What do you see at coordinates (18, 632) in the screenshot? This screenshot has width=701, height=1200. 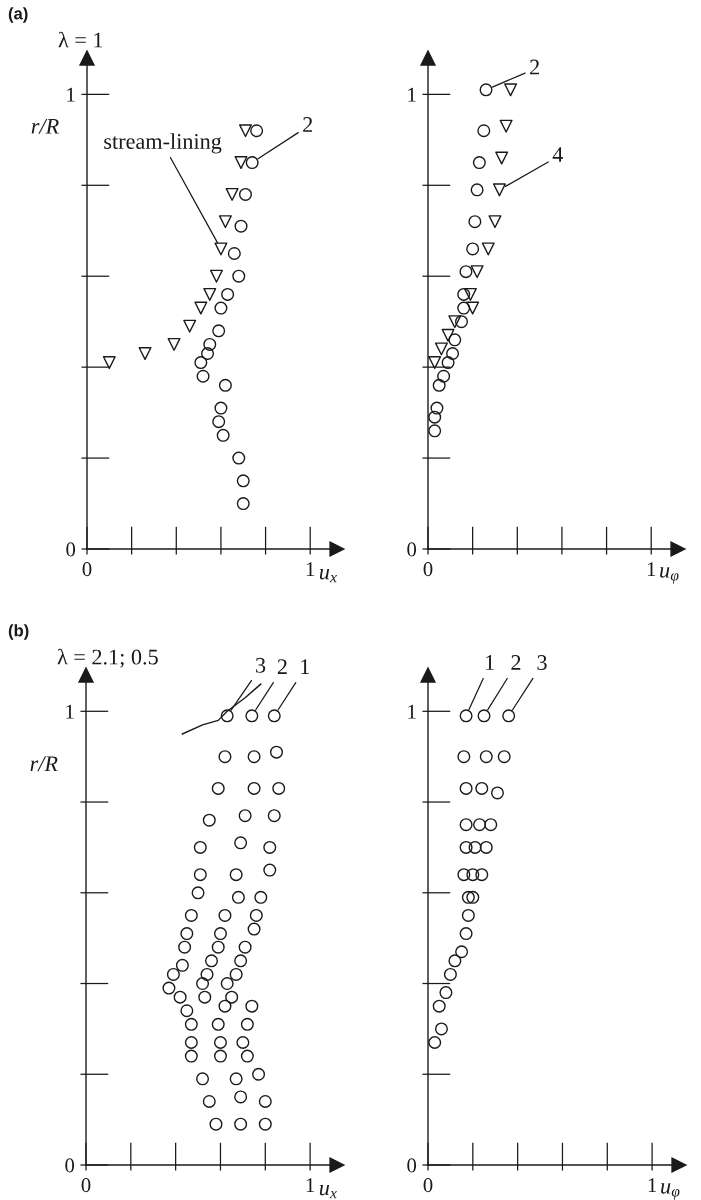 I see `chart-title: (b)` at bounding box center [18, 632].